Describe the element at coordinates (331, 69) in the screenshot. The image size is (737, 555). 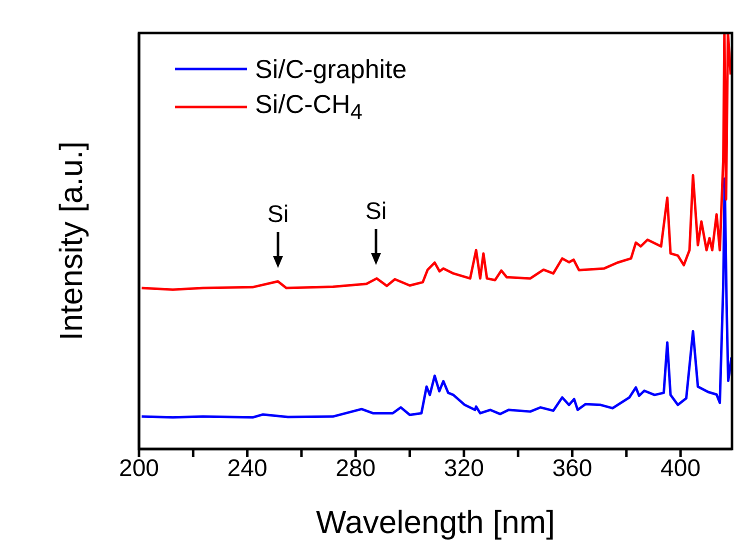
I see `legend-label: Si/C-graphite` at that location.